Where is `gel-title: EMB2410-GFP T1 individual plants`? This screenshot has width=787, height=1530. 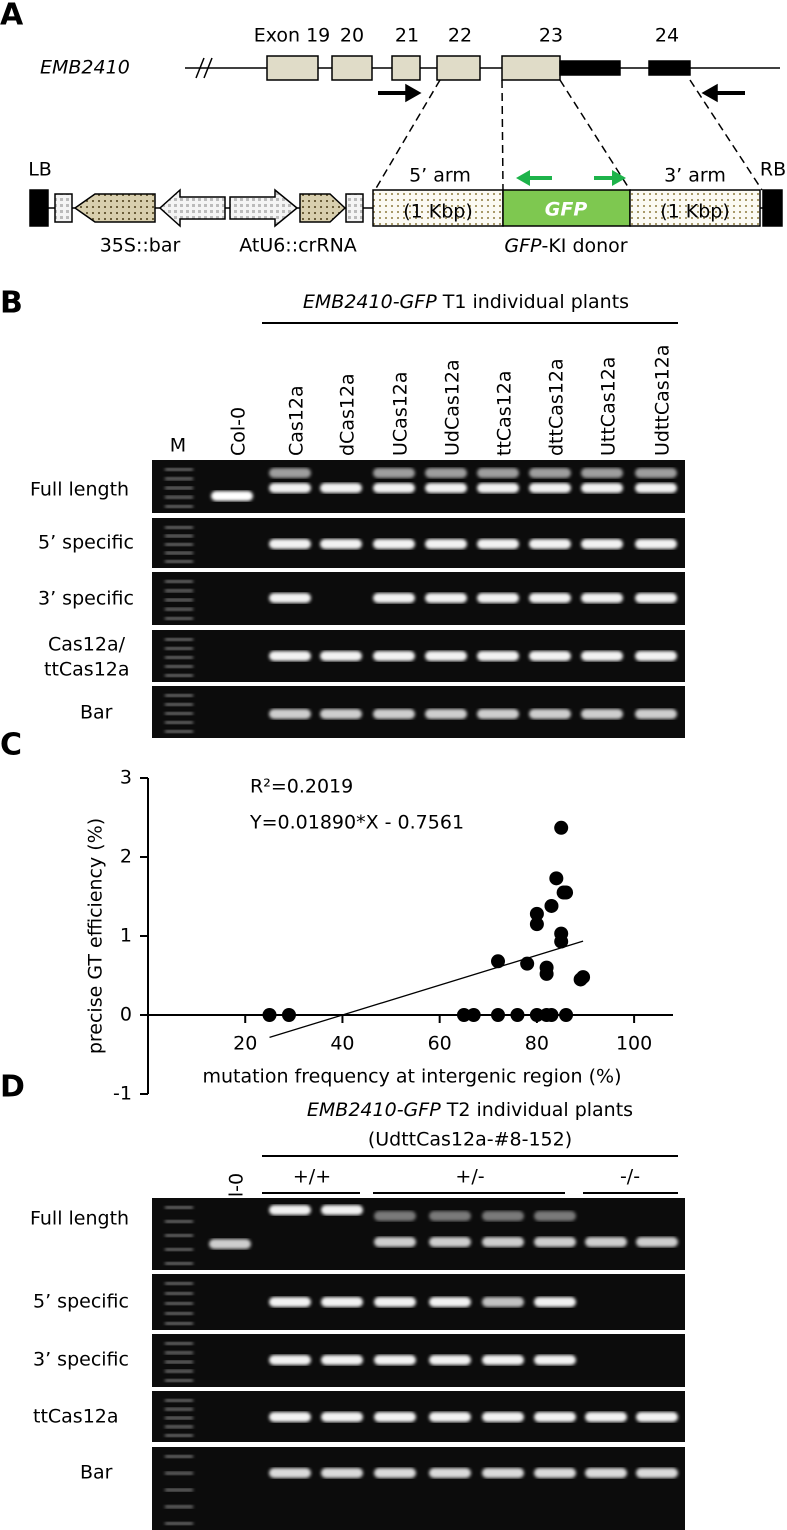 gel-title: EMB2410-GFP T1 individual plants is located at coordinates (466, 302).